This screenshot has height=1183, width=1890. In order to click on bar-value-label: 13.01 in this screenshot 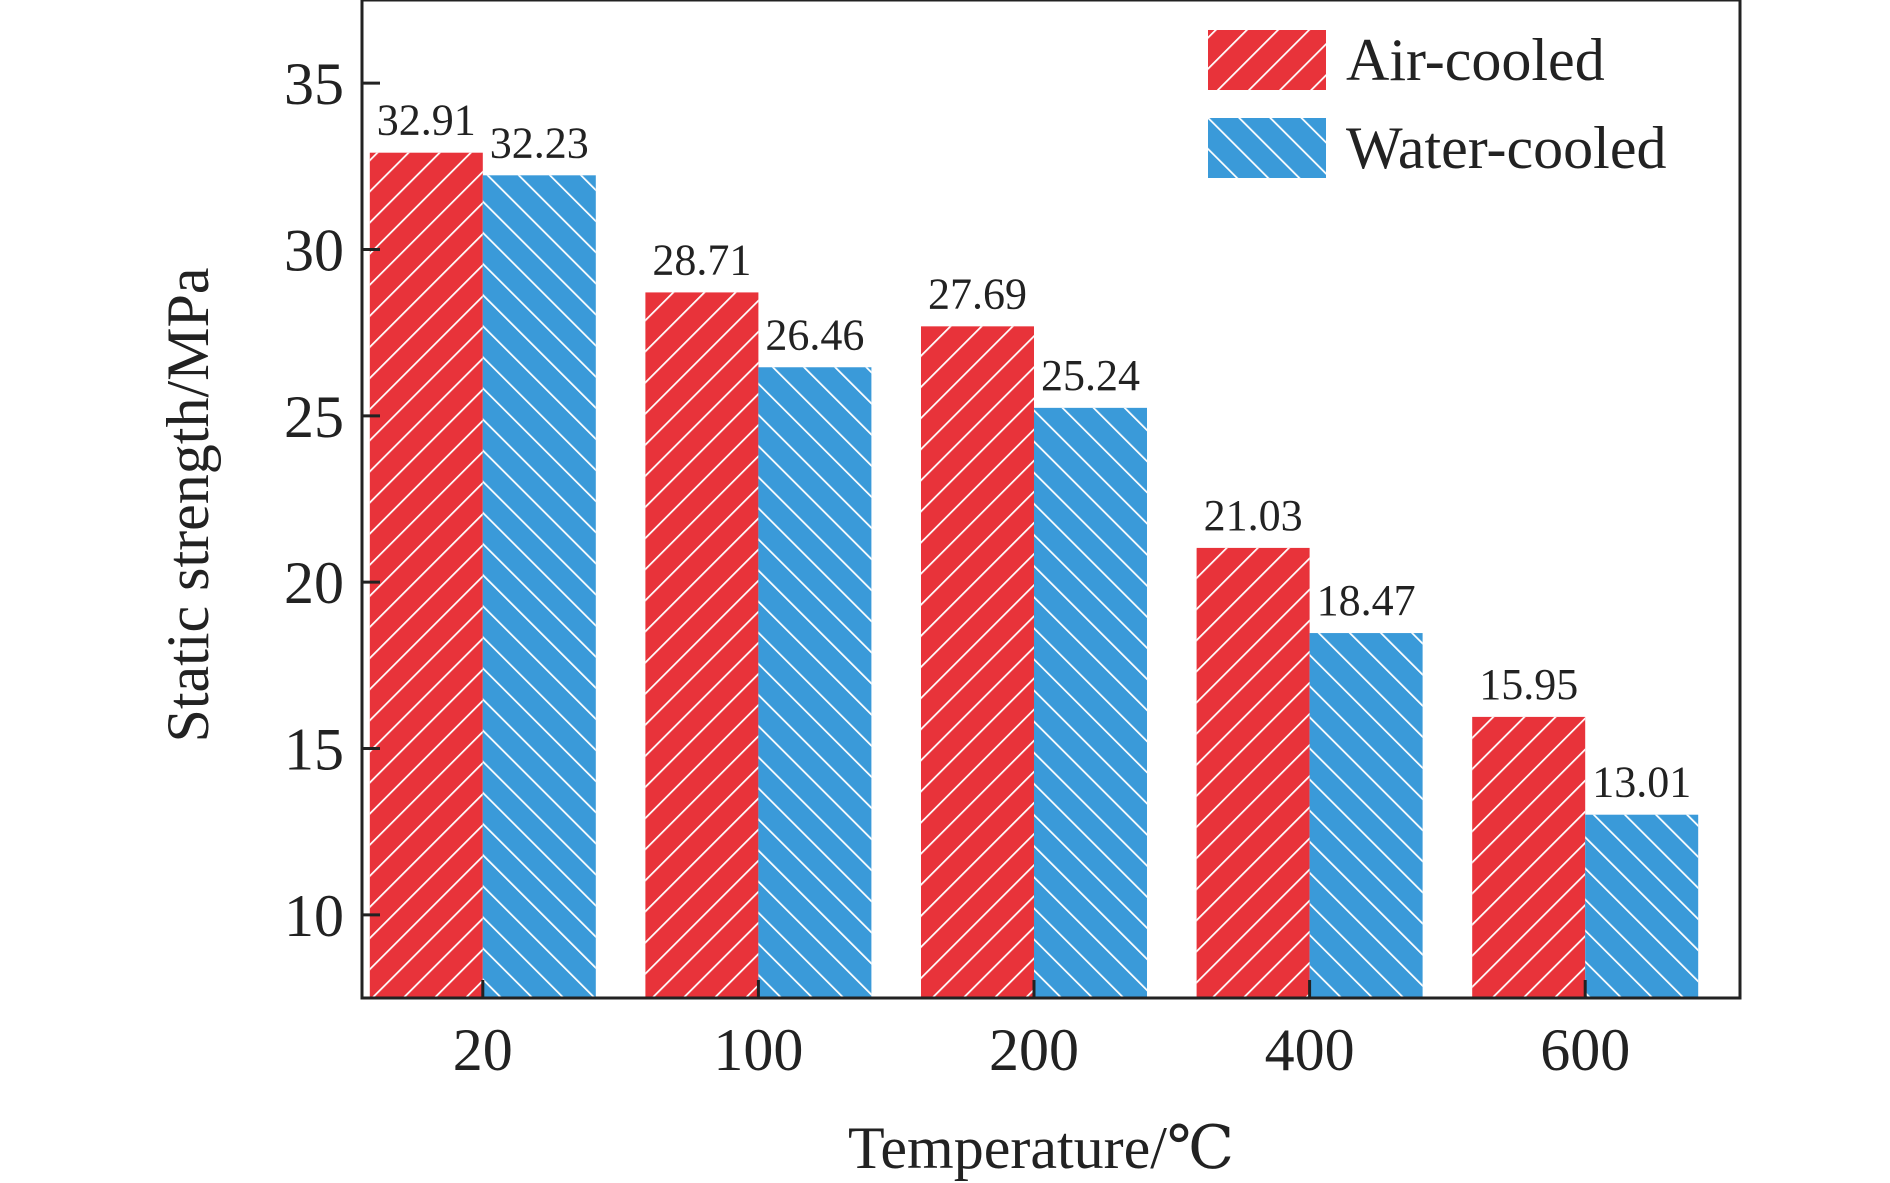, I will do `click(1641, 782)`.